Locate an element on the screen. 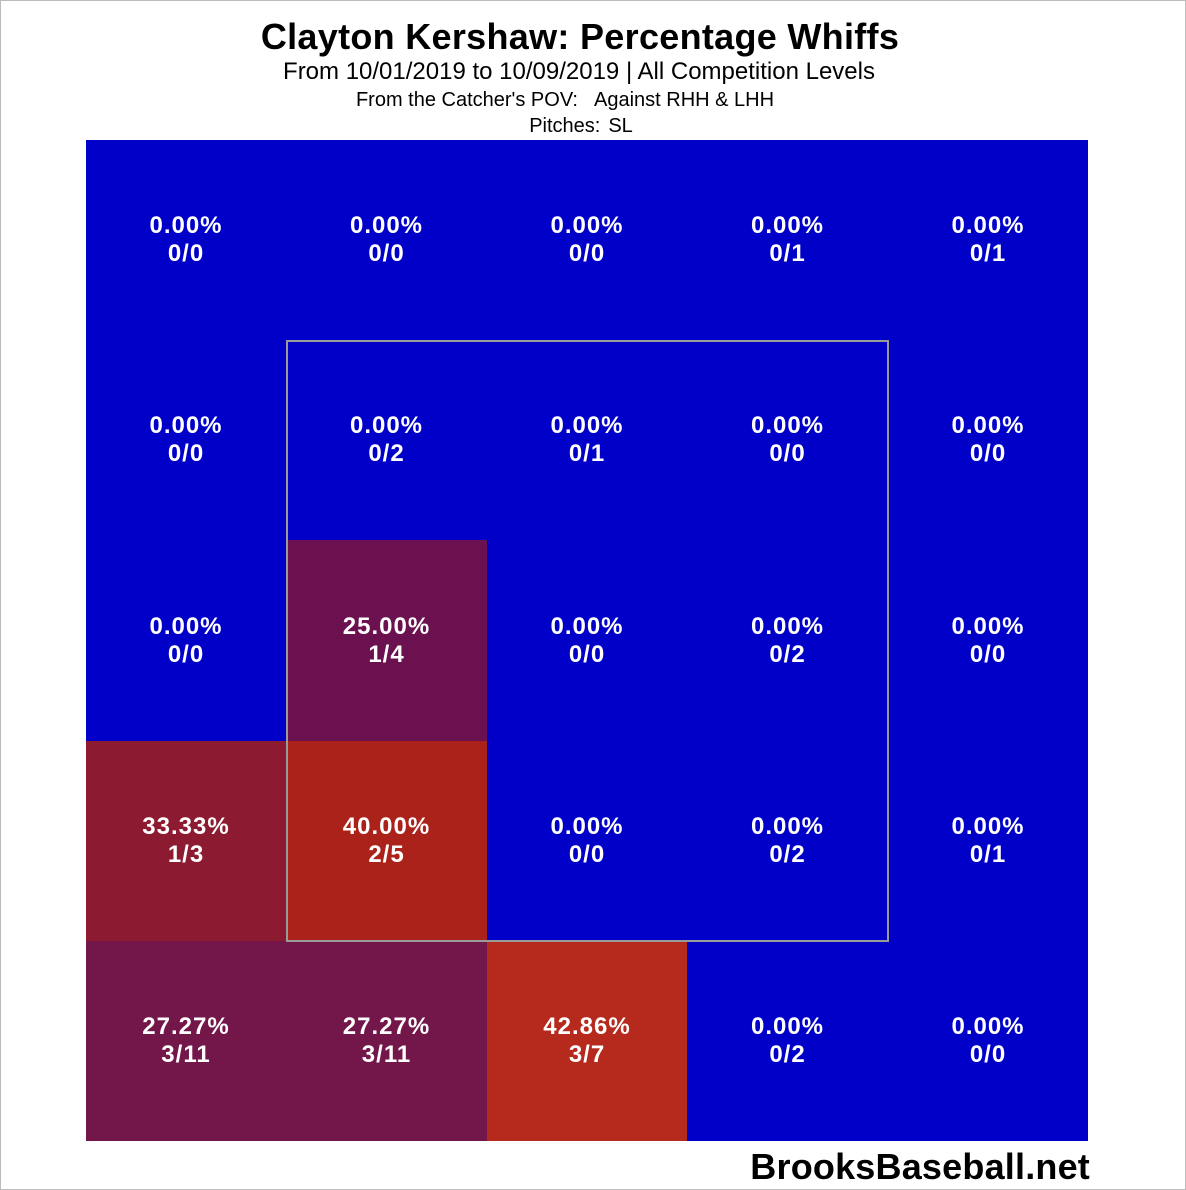  zone-cell-r5-c2: 27.27% 3/11 is located at coordinates (386, 1041).